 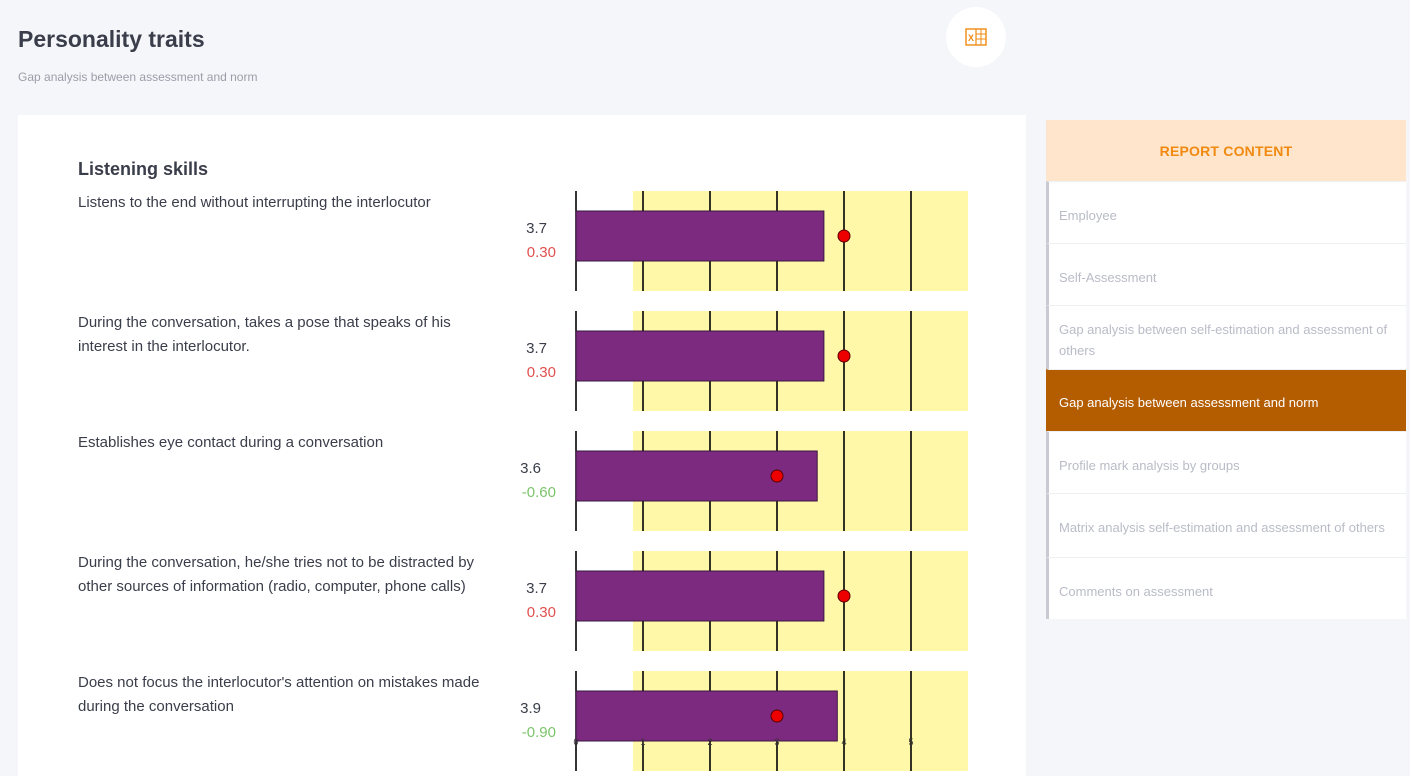 I want to click on item-score: 3.9, so click(x=530, y=708).